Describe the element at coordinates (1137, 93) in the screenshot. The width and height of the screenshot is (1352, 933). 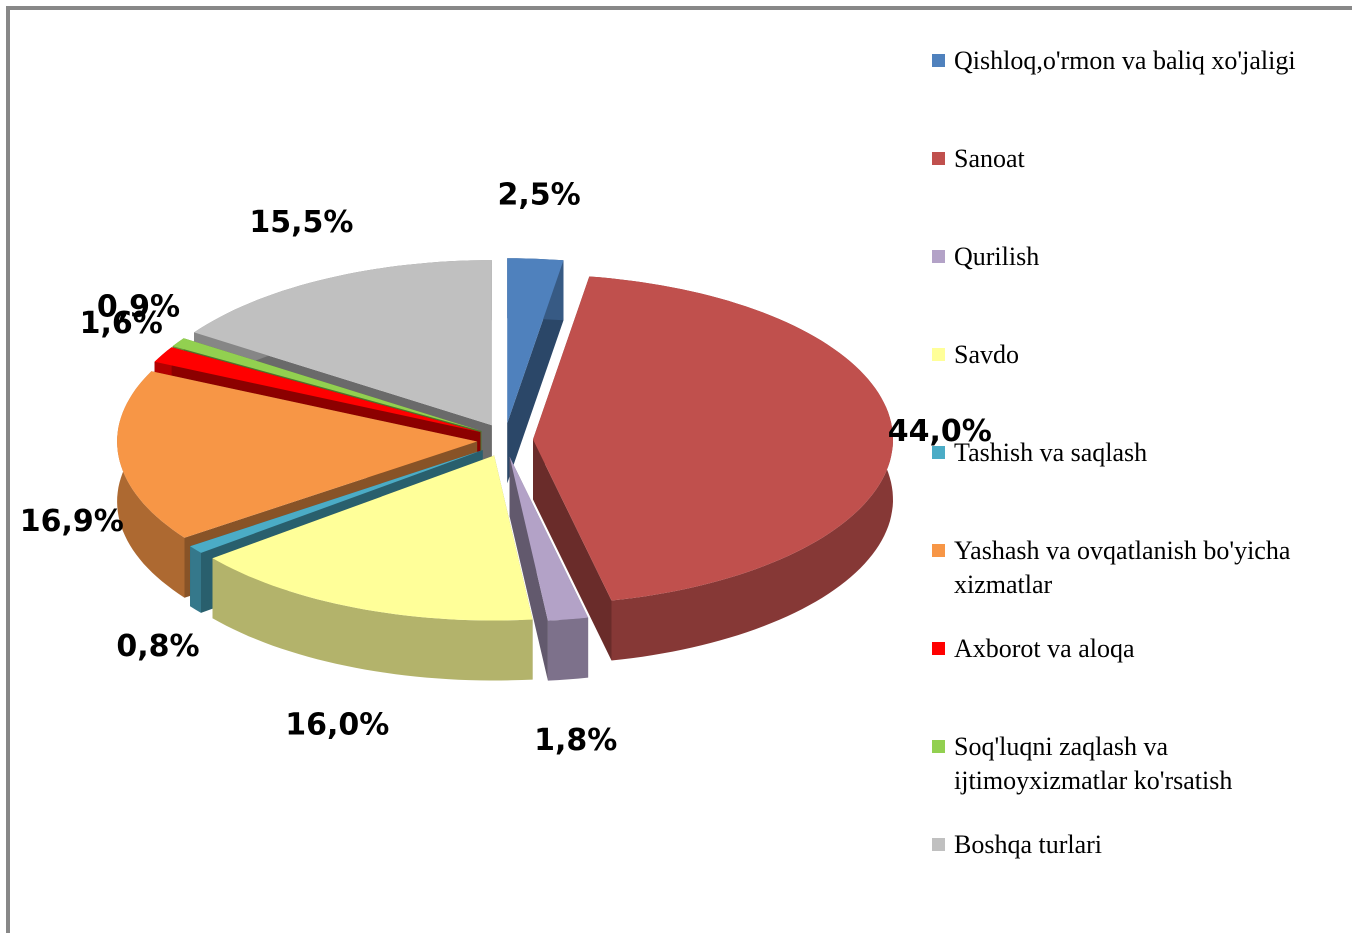
I see `legend-item: Qishloq,o'rmon va baliq xo'jaligi` at that location.